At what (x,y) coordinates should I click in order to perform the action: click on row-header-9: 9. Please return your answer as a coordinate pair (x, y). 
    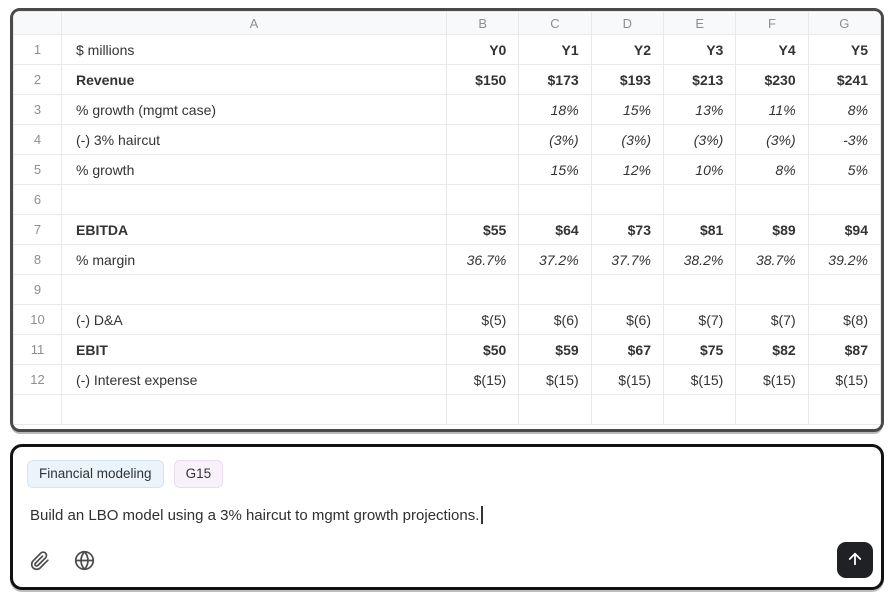
    Looking at the image, I should click on (37, 289).